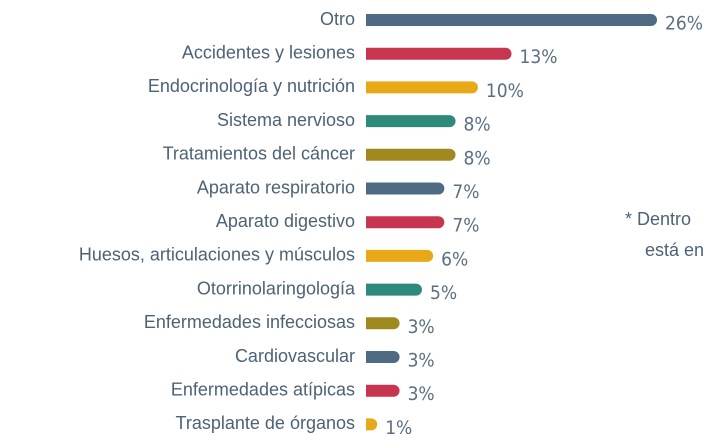 Image resolution: width=712 pixels, height=434 pixels. What do you see at coordinates (265, 423) in the screenshot?
I see `category-label: Trasplante de órganos` at bounding box center [265, 423].